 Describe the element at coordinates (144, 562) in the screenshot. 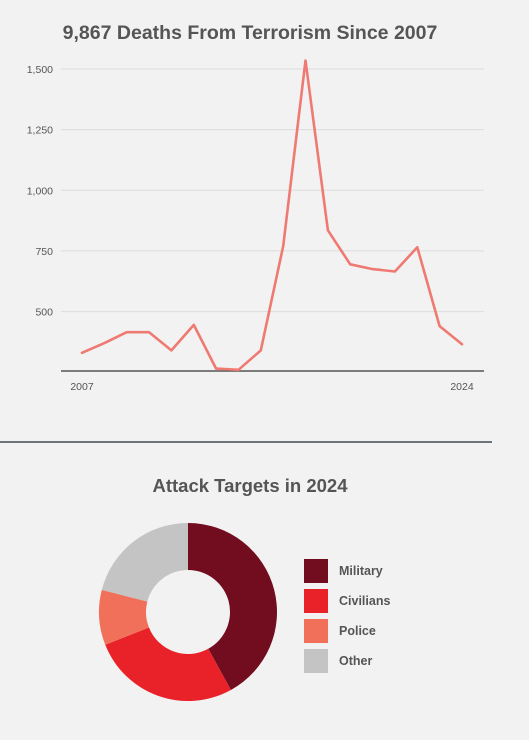

I see `donut-slice-other` at that location.